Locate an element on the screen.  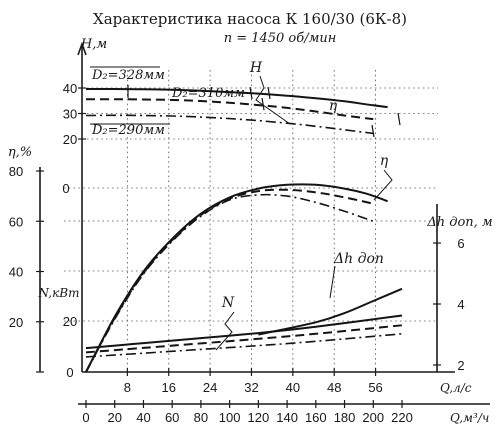
impeller-label-310: D₂=310мм is located at coordinates (208, 93).